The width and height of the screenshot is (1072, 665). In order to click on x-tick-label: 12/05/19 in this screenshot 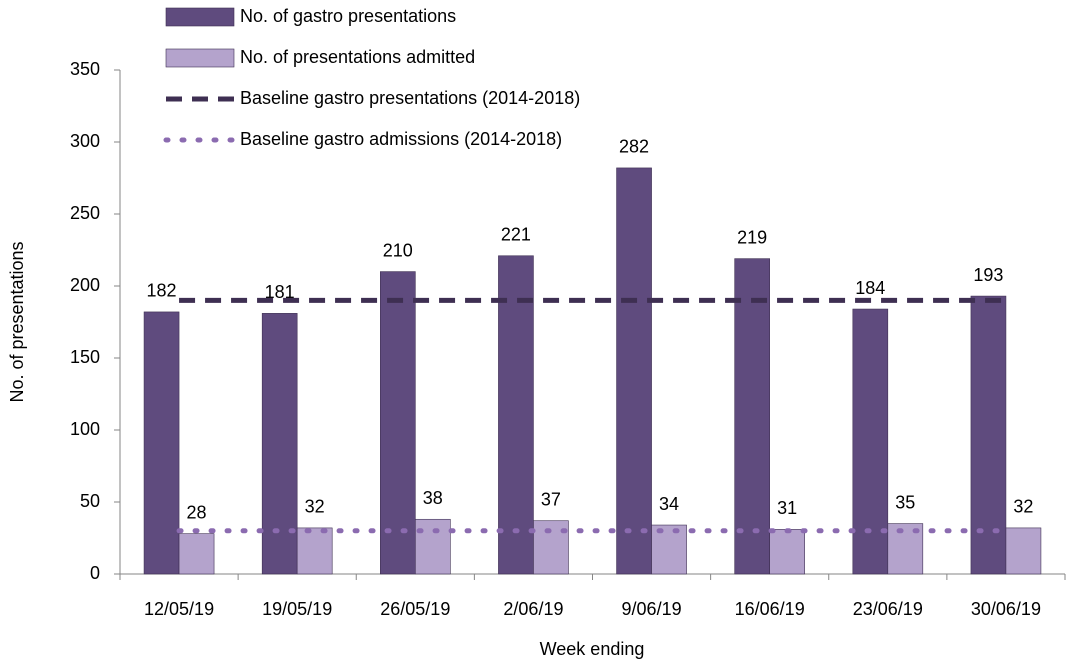, I will do `click(179, 609)`.